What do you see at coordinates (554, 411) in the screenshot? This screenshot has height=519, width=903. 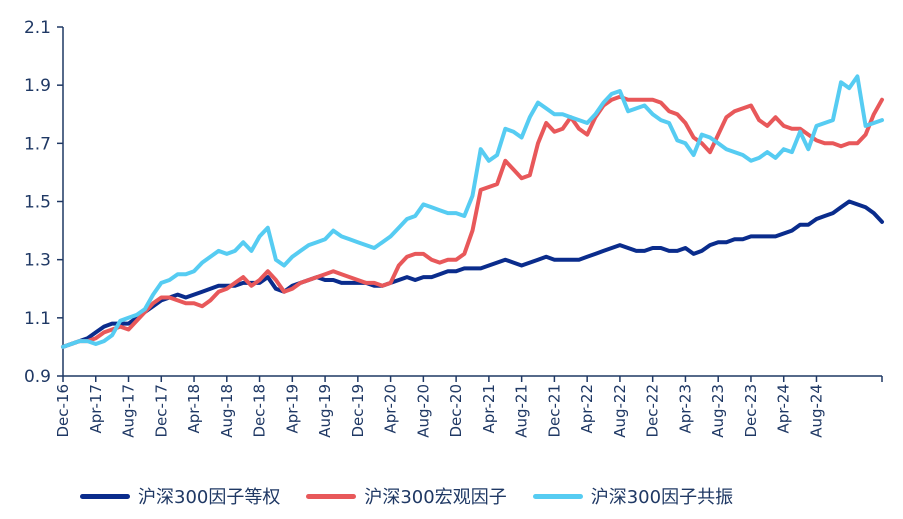 I see `x-tick-label: Dec-21` at bounding box center [554, 411].